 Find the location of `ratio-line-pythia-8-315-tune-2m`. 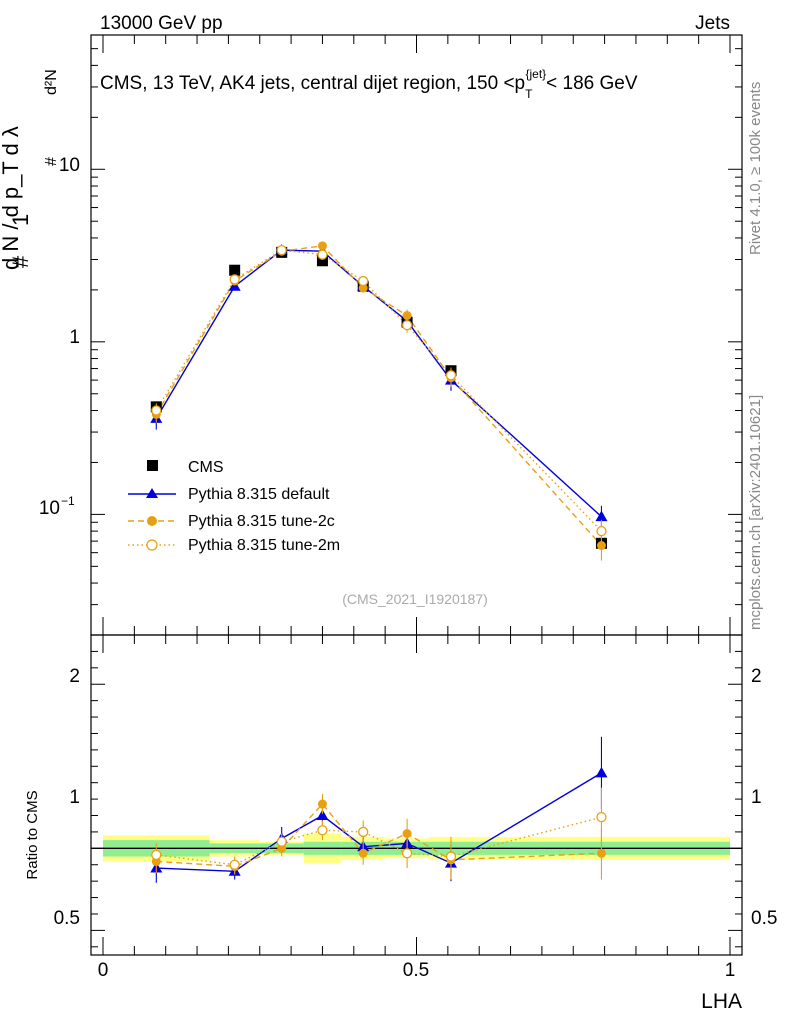

ratio-line-pythia-8-315-tune-2m is located at coordinates (379, 841).